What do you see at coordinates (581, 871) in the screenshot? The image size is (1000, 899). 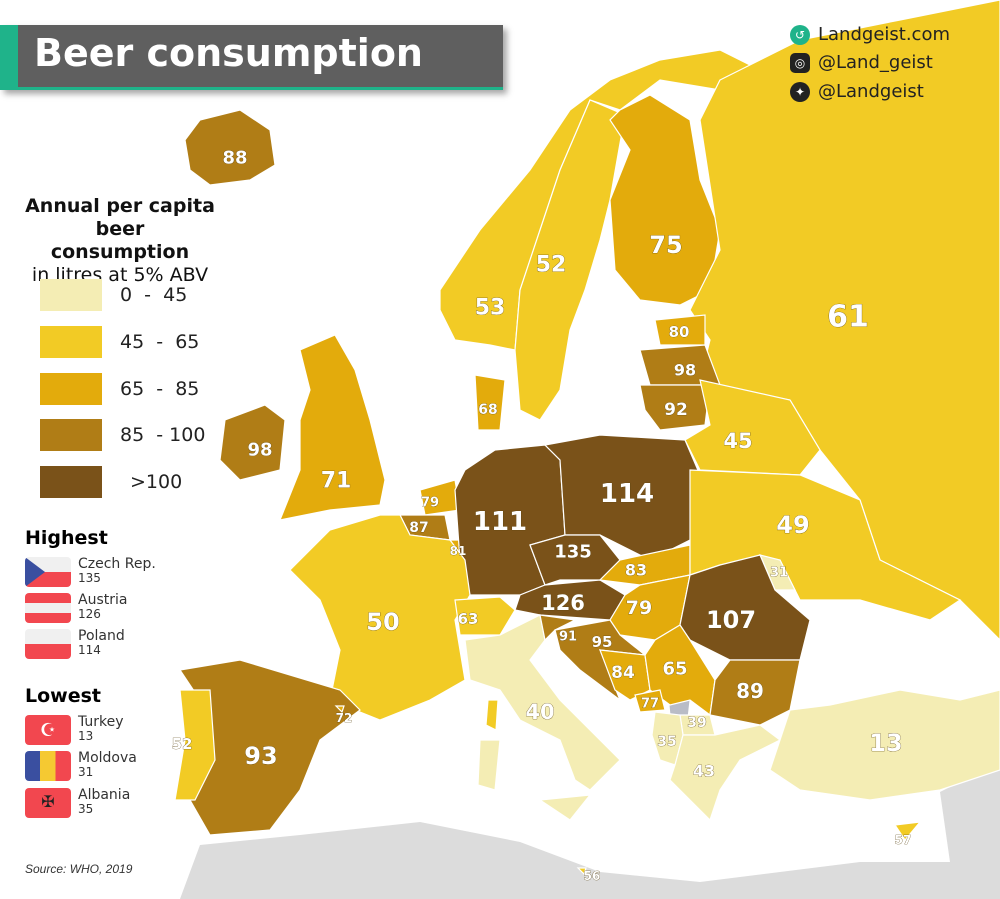 I see `country-malta` at bounding box center [581, 871].